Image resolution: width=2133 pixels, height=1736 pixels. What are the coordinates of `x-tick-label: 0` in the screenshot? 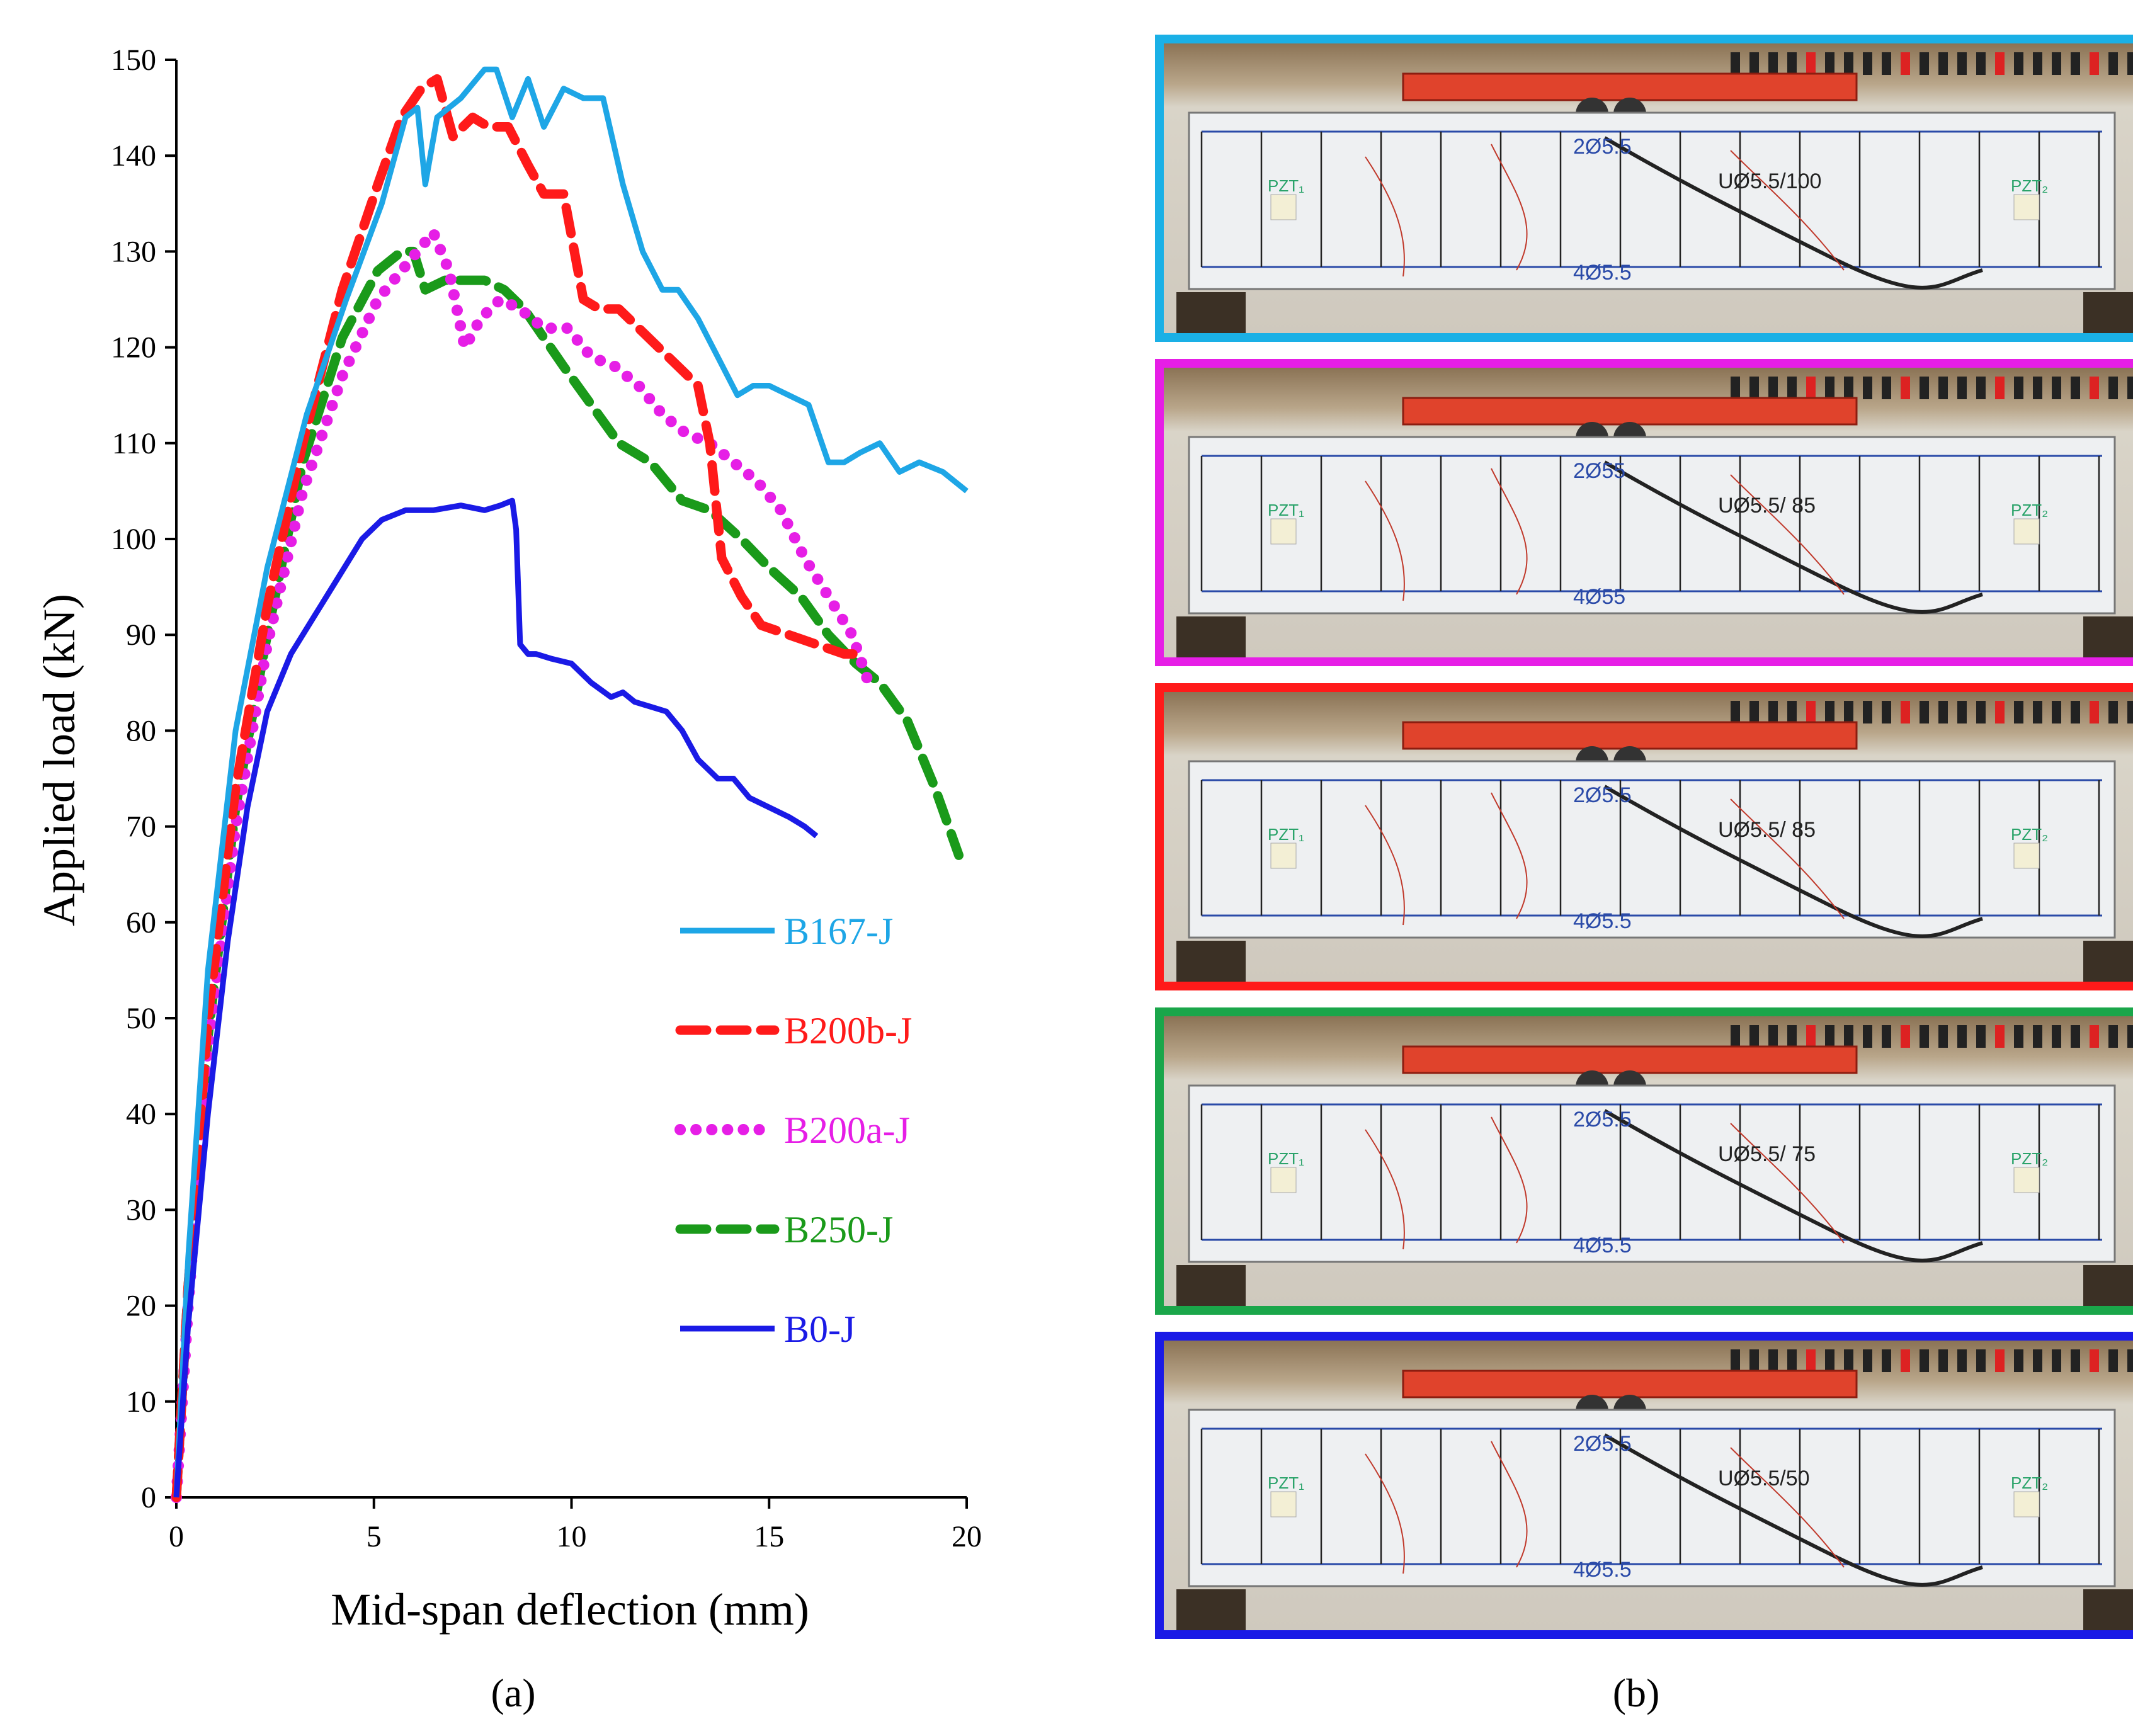 It's located at (176, 1536).